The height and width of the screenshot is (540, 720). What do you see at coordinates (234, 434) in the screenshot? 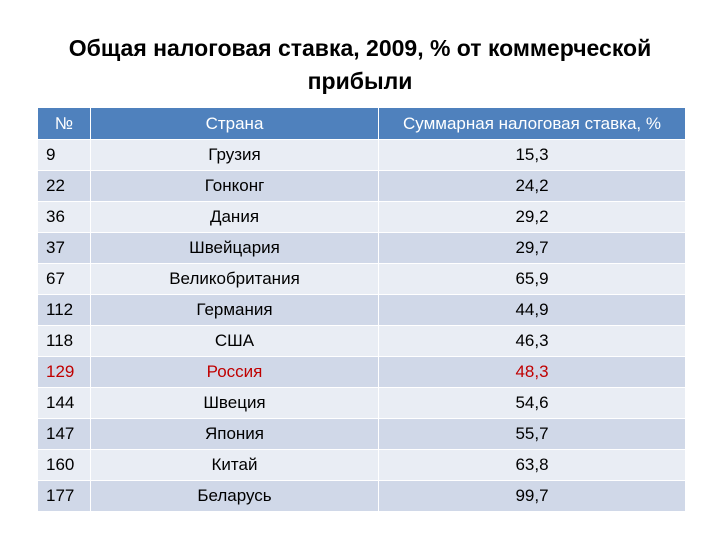
I see `cell-country: Япония` at bounding box center [234, 434].